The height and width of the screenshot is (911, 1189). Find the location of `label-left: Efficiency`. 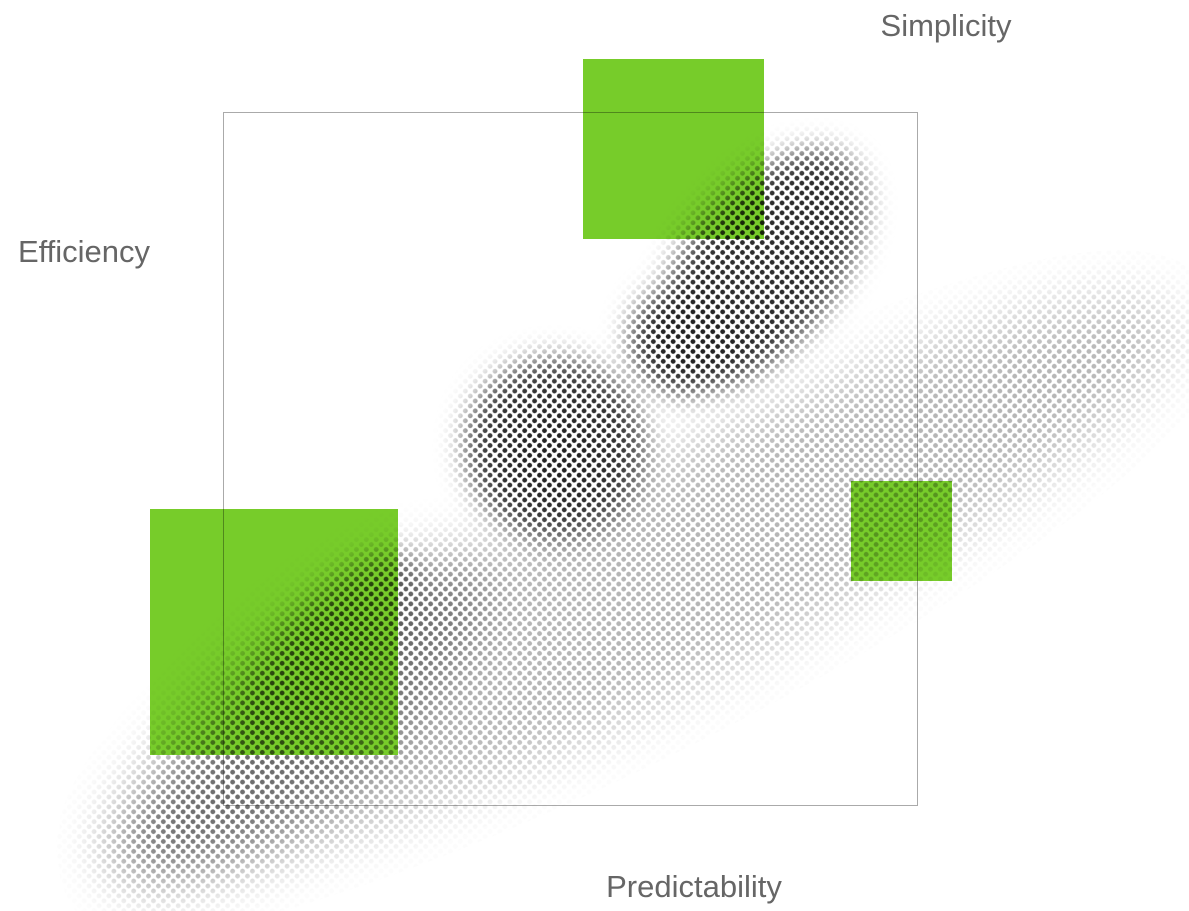

label-left: Efficiency is located at coordinates (84, 251).